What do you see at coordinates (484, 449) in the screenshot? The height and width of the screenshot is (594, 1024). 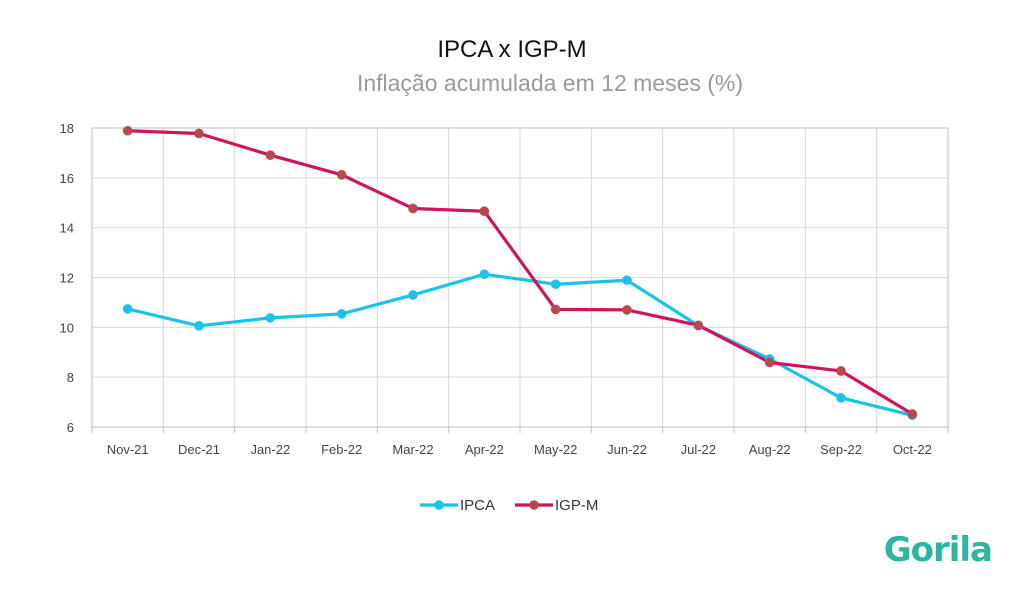 I see `x-tick-label: Apr-22` at bounding box center [484, 449].